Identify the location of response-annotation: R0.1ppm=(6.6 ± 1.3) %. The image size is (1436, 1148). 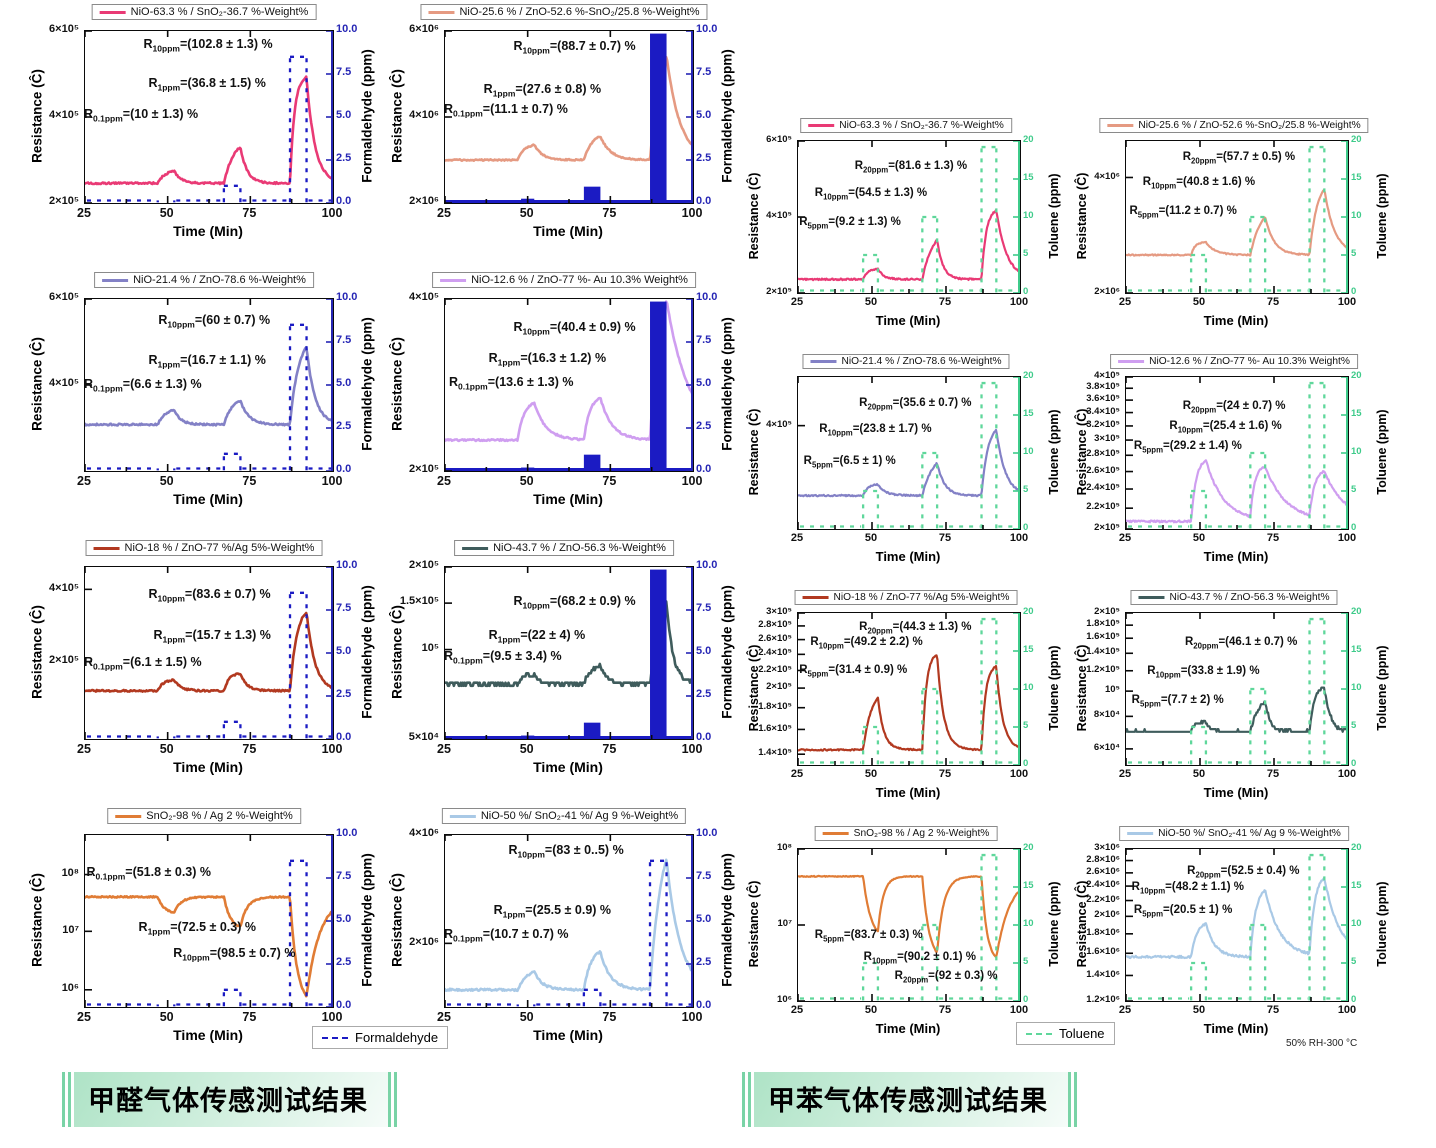
(143, 385).